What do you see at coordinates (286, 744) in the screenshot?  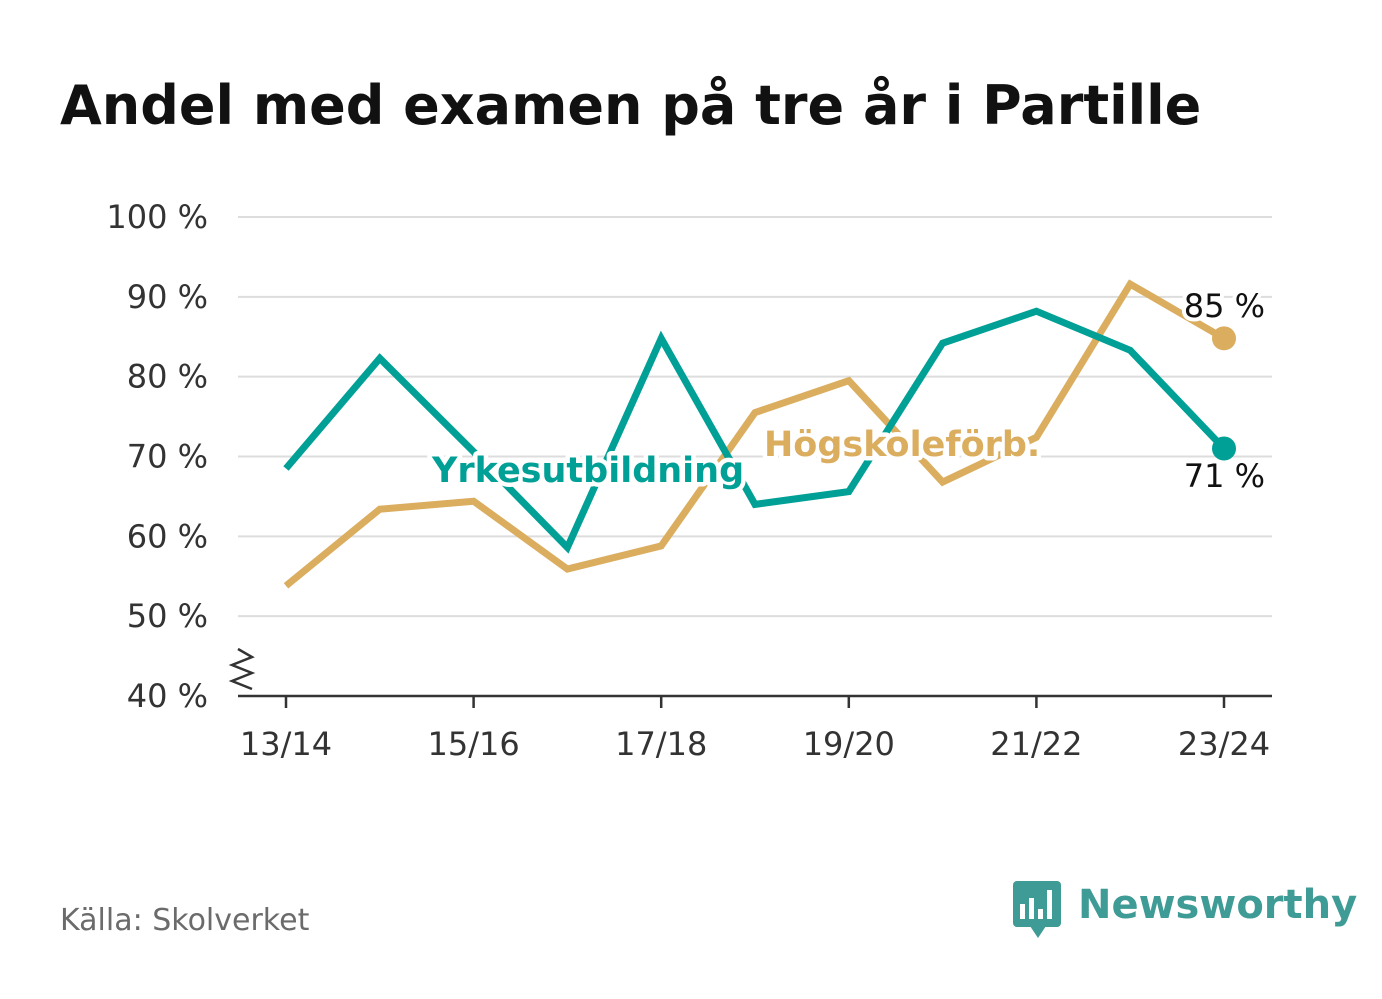 I see `x-tick-label: 13/14` at bounding box center [286, 744].